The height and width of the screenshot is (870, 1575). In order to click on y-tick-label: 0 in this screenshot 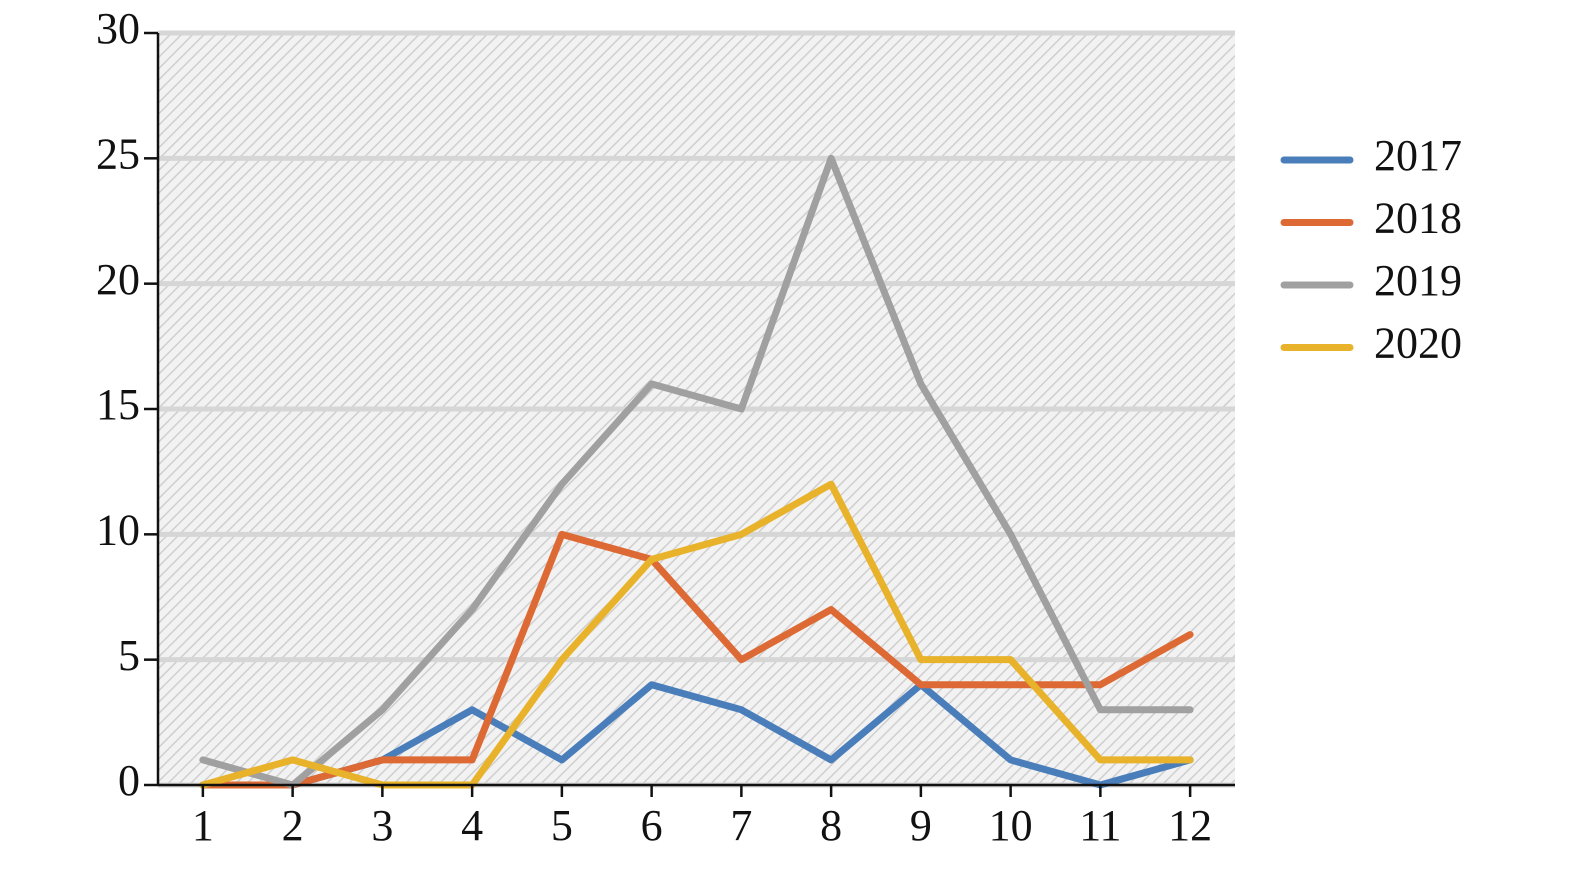, I will do `click(129, 780)`.